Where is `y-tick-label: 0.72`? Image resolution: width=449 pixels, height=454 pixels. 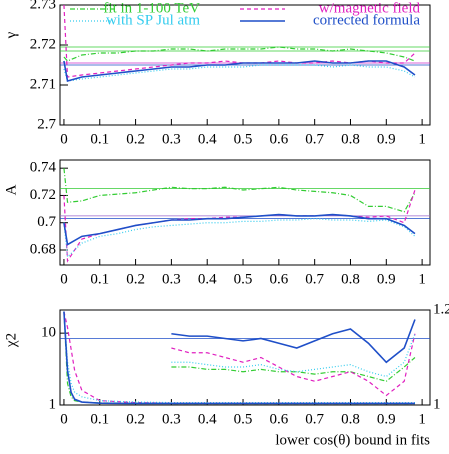
y-tick-label: 0.72 is located at coordinates (43, 195).